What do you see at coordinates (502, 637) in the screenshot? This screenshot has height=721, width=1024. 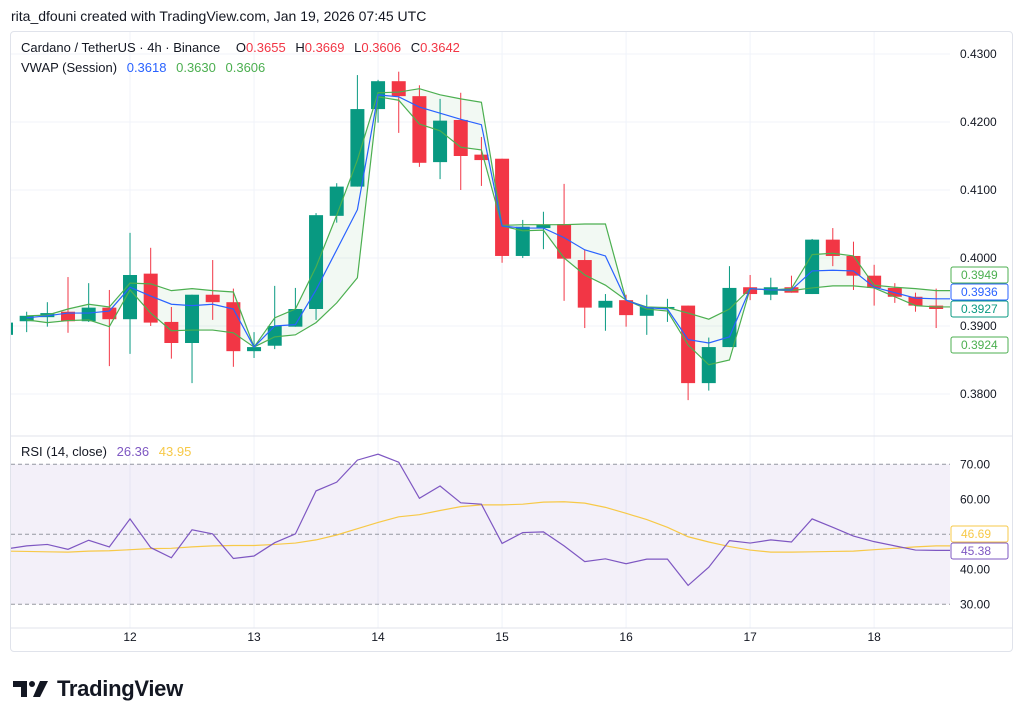 I see `time-axis-label: 15` at bounding box center [502, 637].